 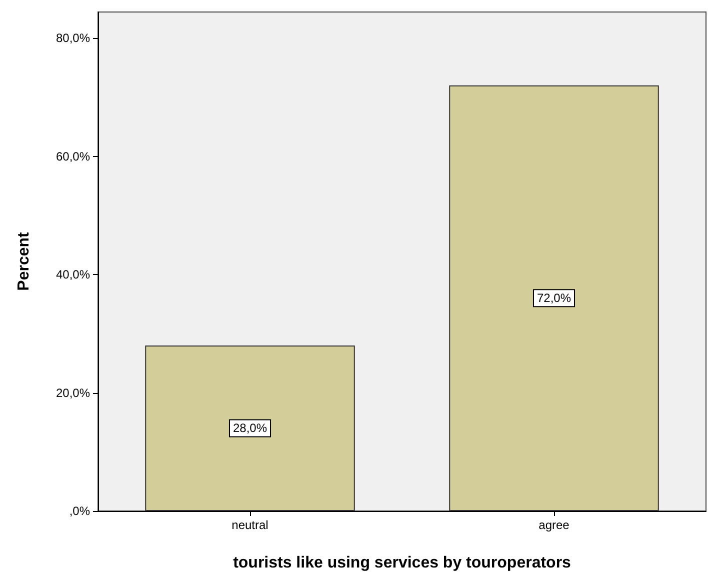 What do you see at coordinates (73, 38) in the screenshot?
I see `y-tick-label: 80,0%` at bounding box center [73, 38].